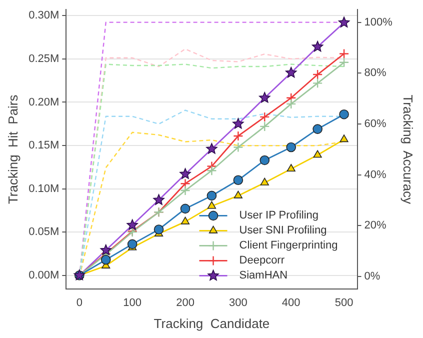  What do you see at coordinates (375, 226) in the screenshot?
I see `y2-tick-label: 20%` at bounding box center [375, 226].